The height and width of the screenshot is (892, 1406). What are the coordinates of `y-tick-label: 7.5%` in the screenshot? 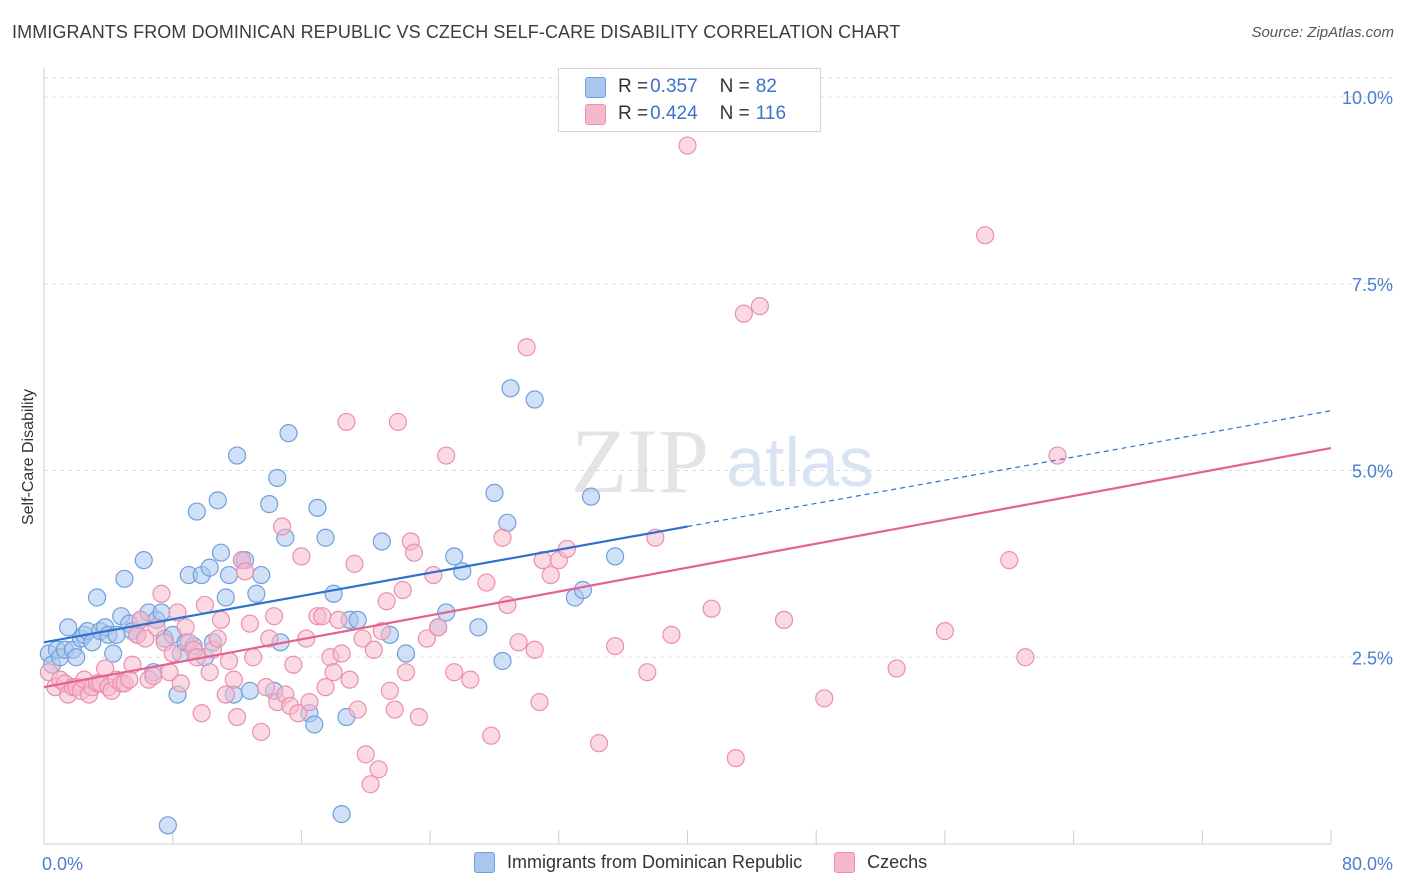 It's located at (1372, 285).